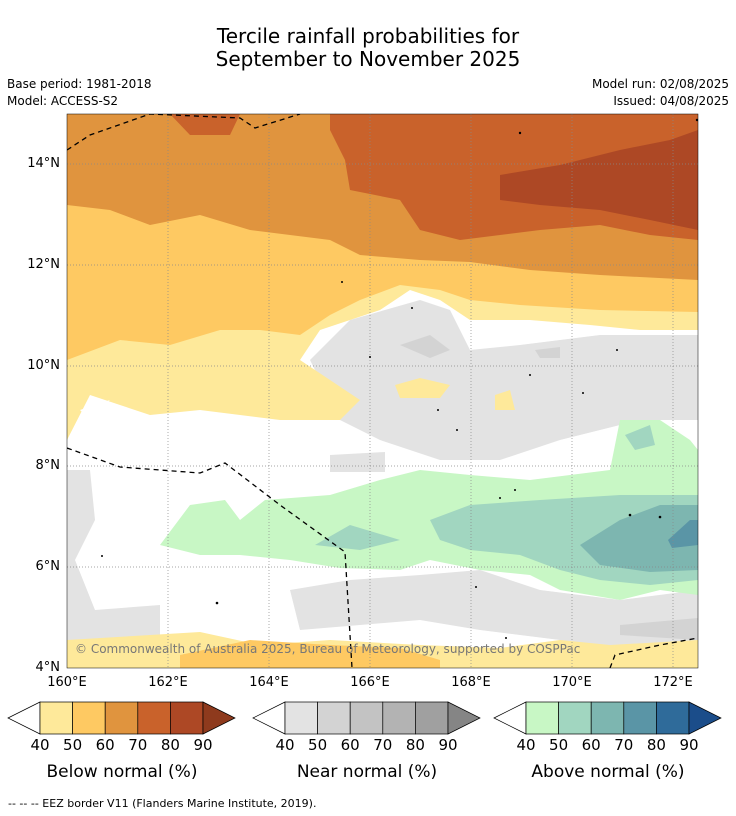  I want to click on below-colorbar-tick: 80, so click(170, 745).